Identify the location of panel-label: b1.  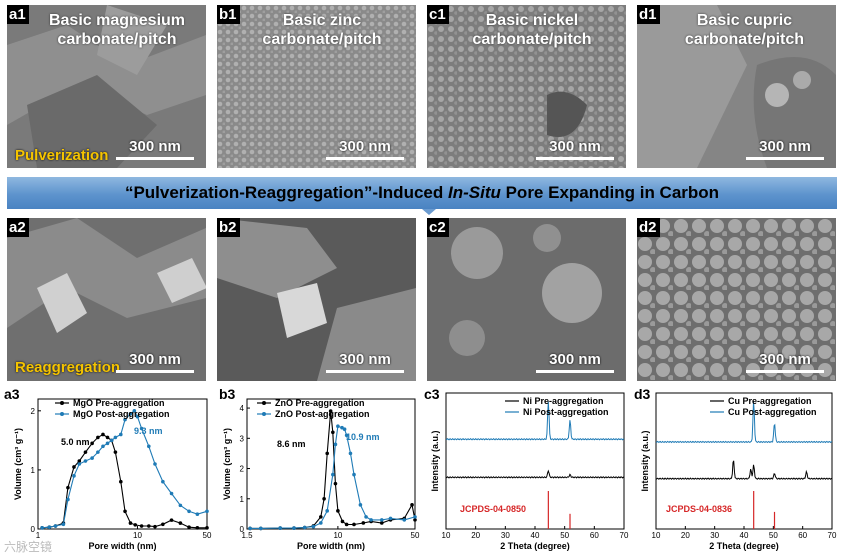
(228, 14).